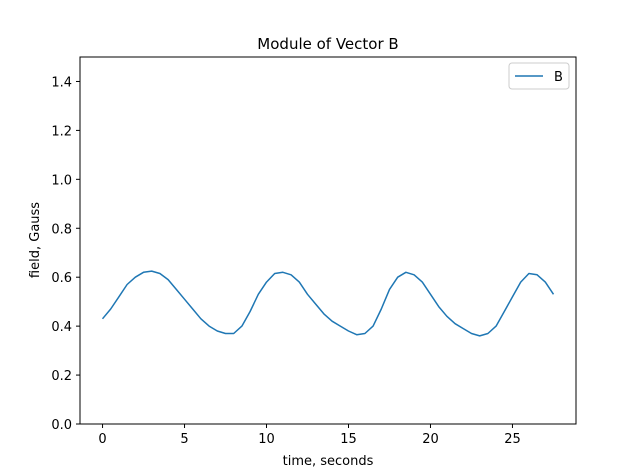 The height and width of the screenshot is (476, 640). What do you see at coordinates (558, 77) in the screenshot?
I see `legend-label-b: B` at bounding box center [558, 77].